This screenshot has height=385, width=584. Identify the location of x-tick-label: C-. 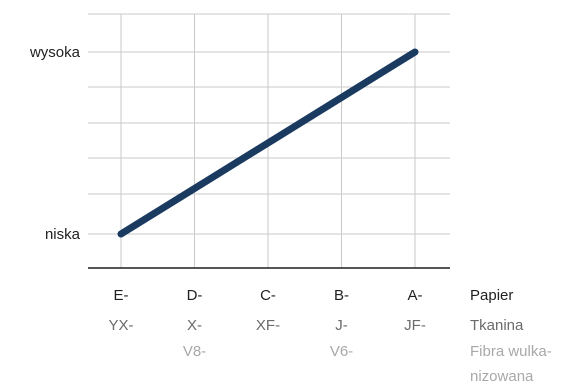
(268, 295).